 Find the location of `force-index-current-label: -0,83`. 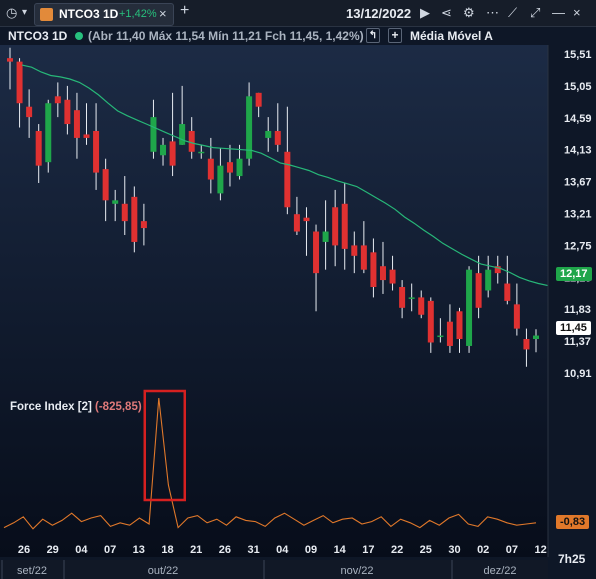

force-index-current-label: -0,83 is located at coordinates (573, 522).